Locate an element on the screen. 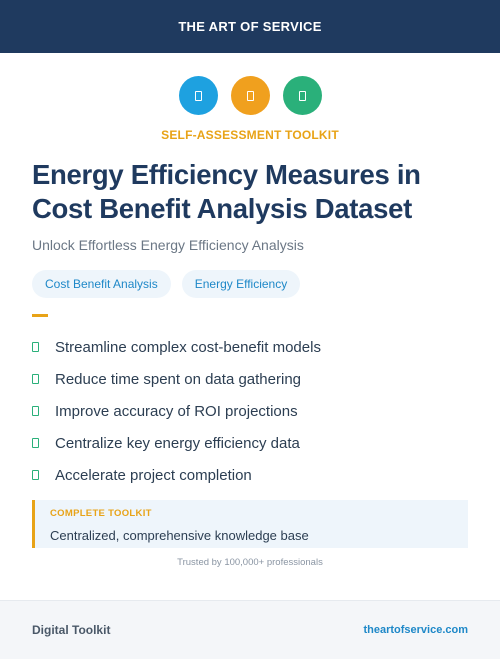 The height and width of the screenshot is (659, 500). website-link: theartofservice.com is located at coordinates (415, 630).